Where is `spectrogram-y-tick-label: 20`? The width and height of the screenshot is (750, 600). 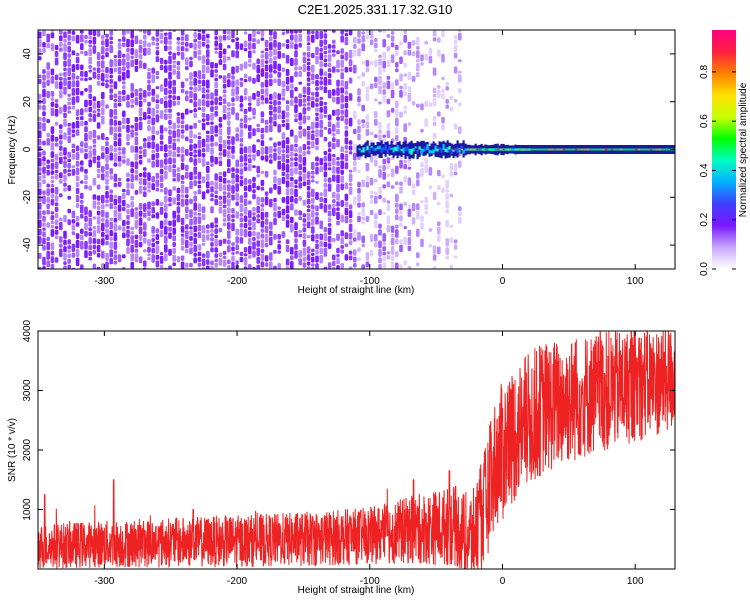
spectrogram-y-tick-label: 20 is located at coordinates (27, 102).